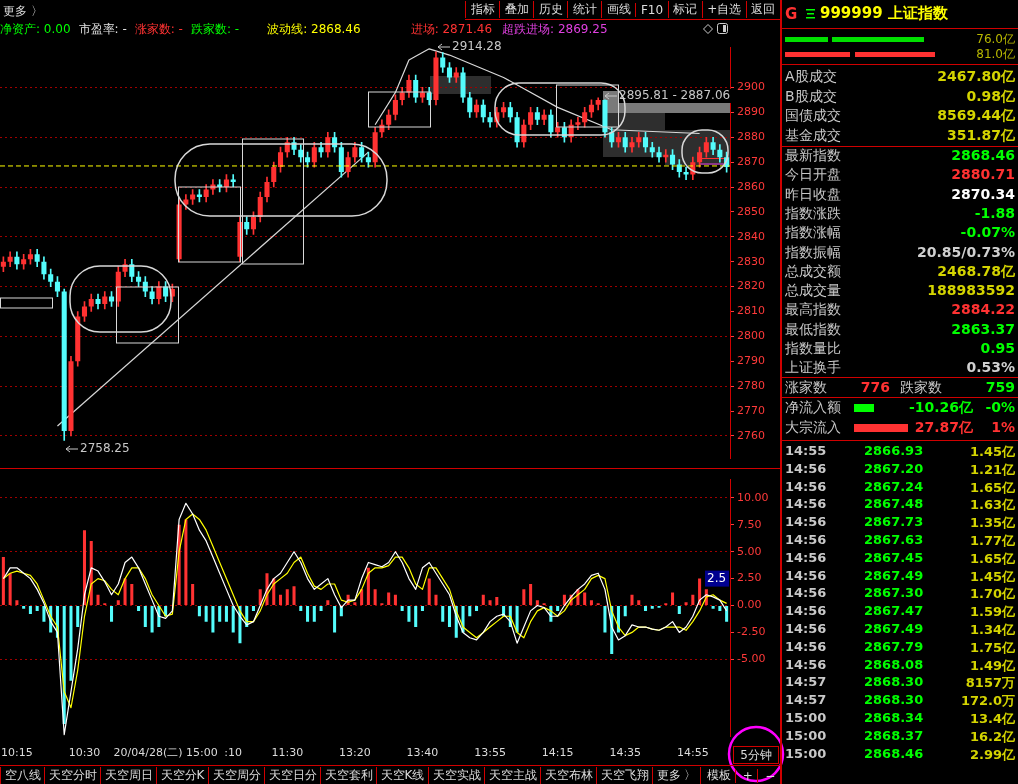 The height and width of the screenshot is (784, 1018). What do you see at coordinates (215, 29) in the screenshot?
I see `text: 跌家数: -` at bounding box center [215, 29].